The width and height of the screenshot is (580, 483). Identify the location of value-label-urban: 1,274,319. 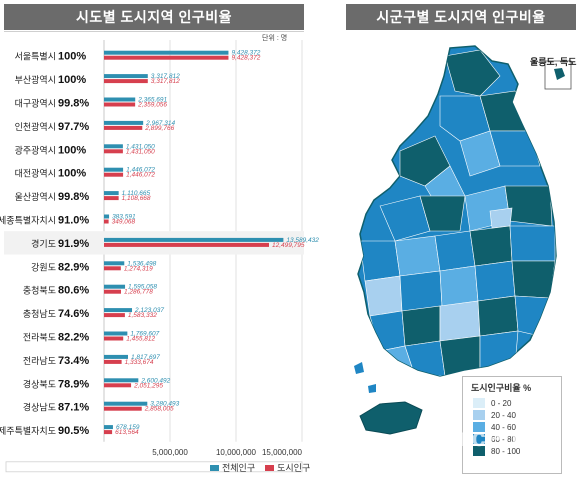
(138, 268).